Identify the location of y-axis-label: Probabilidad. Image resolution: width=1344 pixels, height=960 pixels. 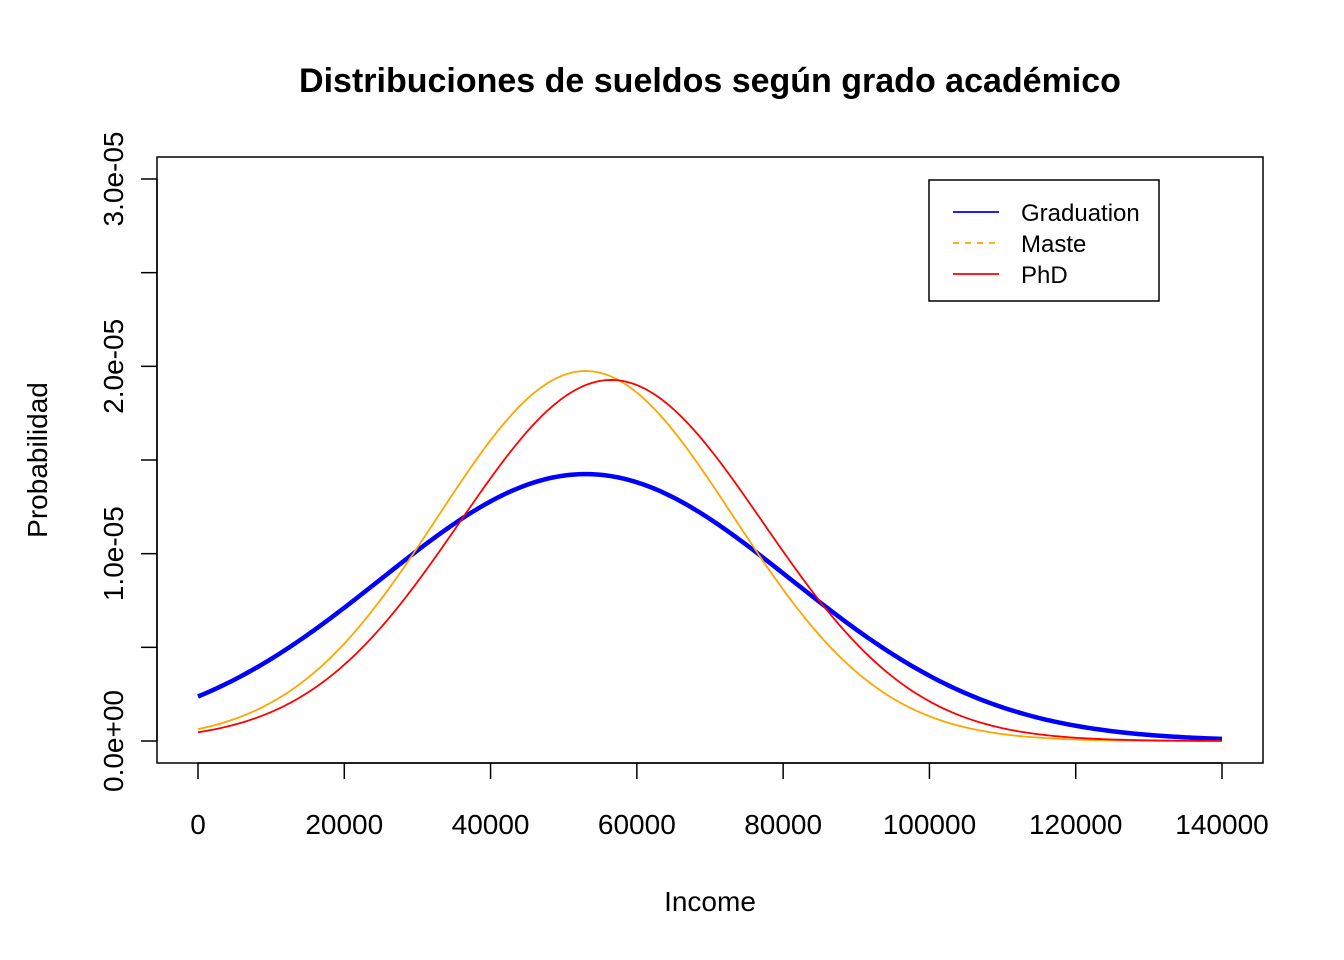
(37, 460).